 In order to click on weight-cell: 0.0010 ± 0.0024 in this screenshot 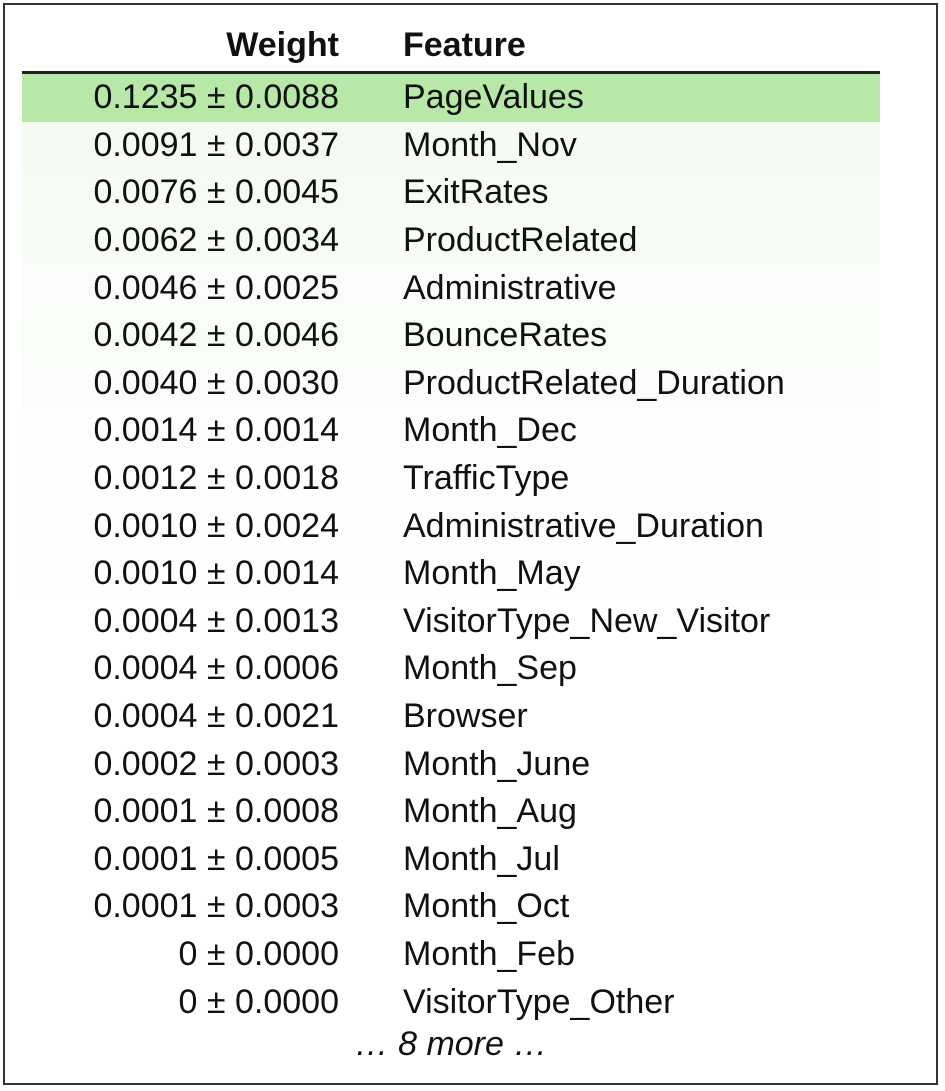, I will do `click(216, 525)`.